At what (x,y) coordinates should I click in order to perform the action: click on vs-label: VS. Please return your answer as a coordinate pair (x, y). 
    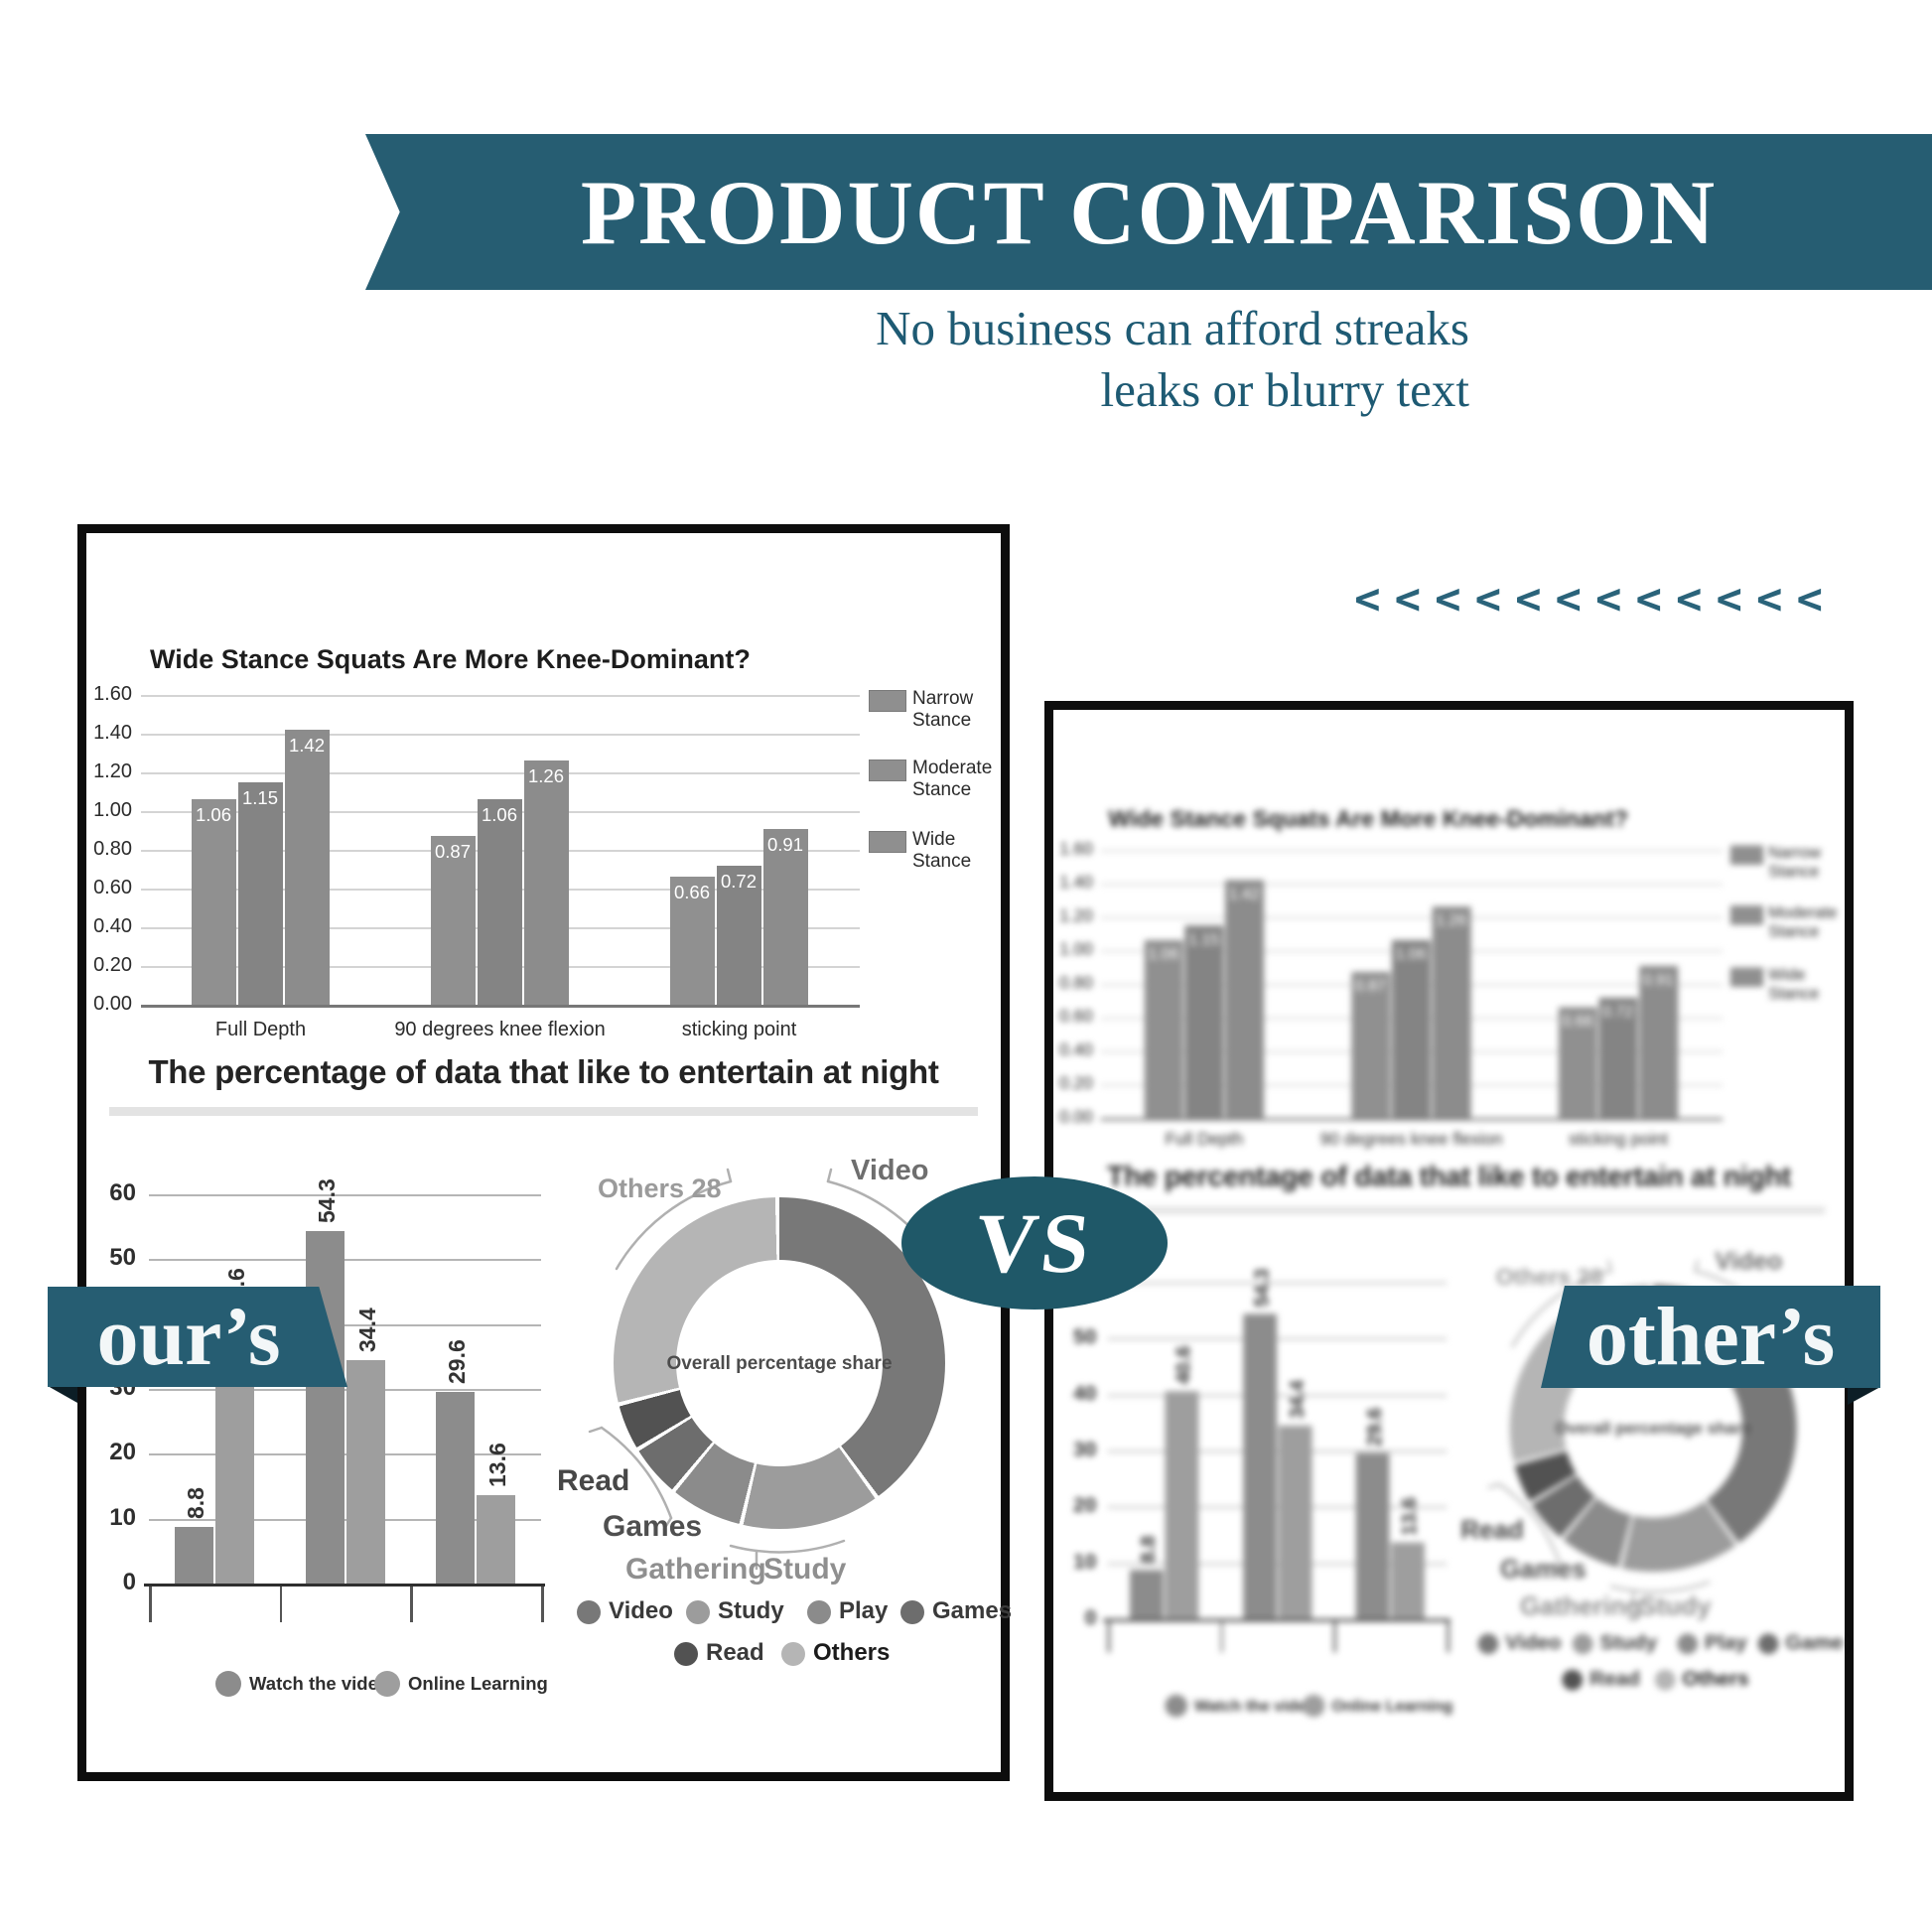
    Looking at the image, I should click on (1034, 1243).